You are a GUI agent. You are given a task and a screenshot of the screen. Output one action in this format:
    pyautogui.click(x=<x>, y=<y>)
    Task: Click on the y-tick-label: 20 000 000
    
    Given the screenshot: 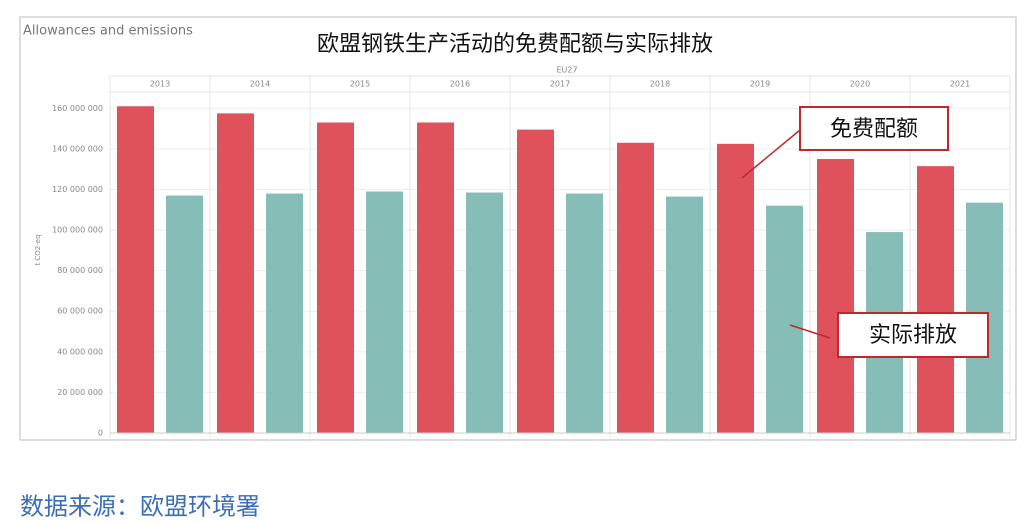 What is the action you would take?
    pyautogui.click(x=80, y=392)
    